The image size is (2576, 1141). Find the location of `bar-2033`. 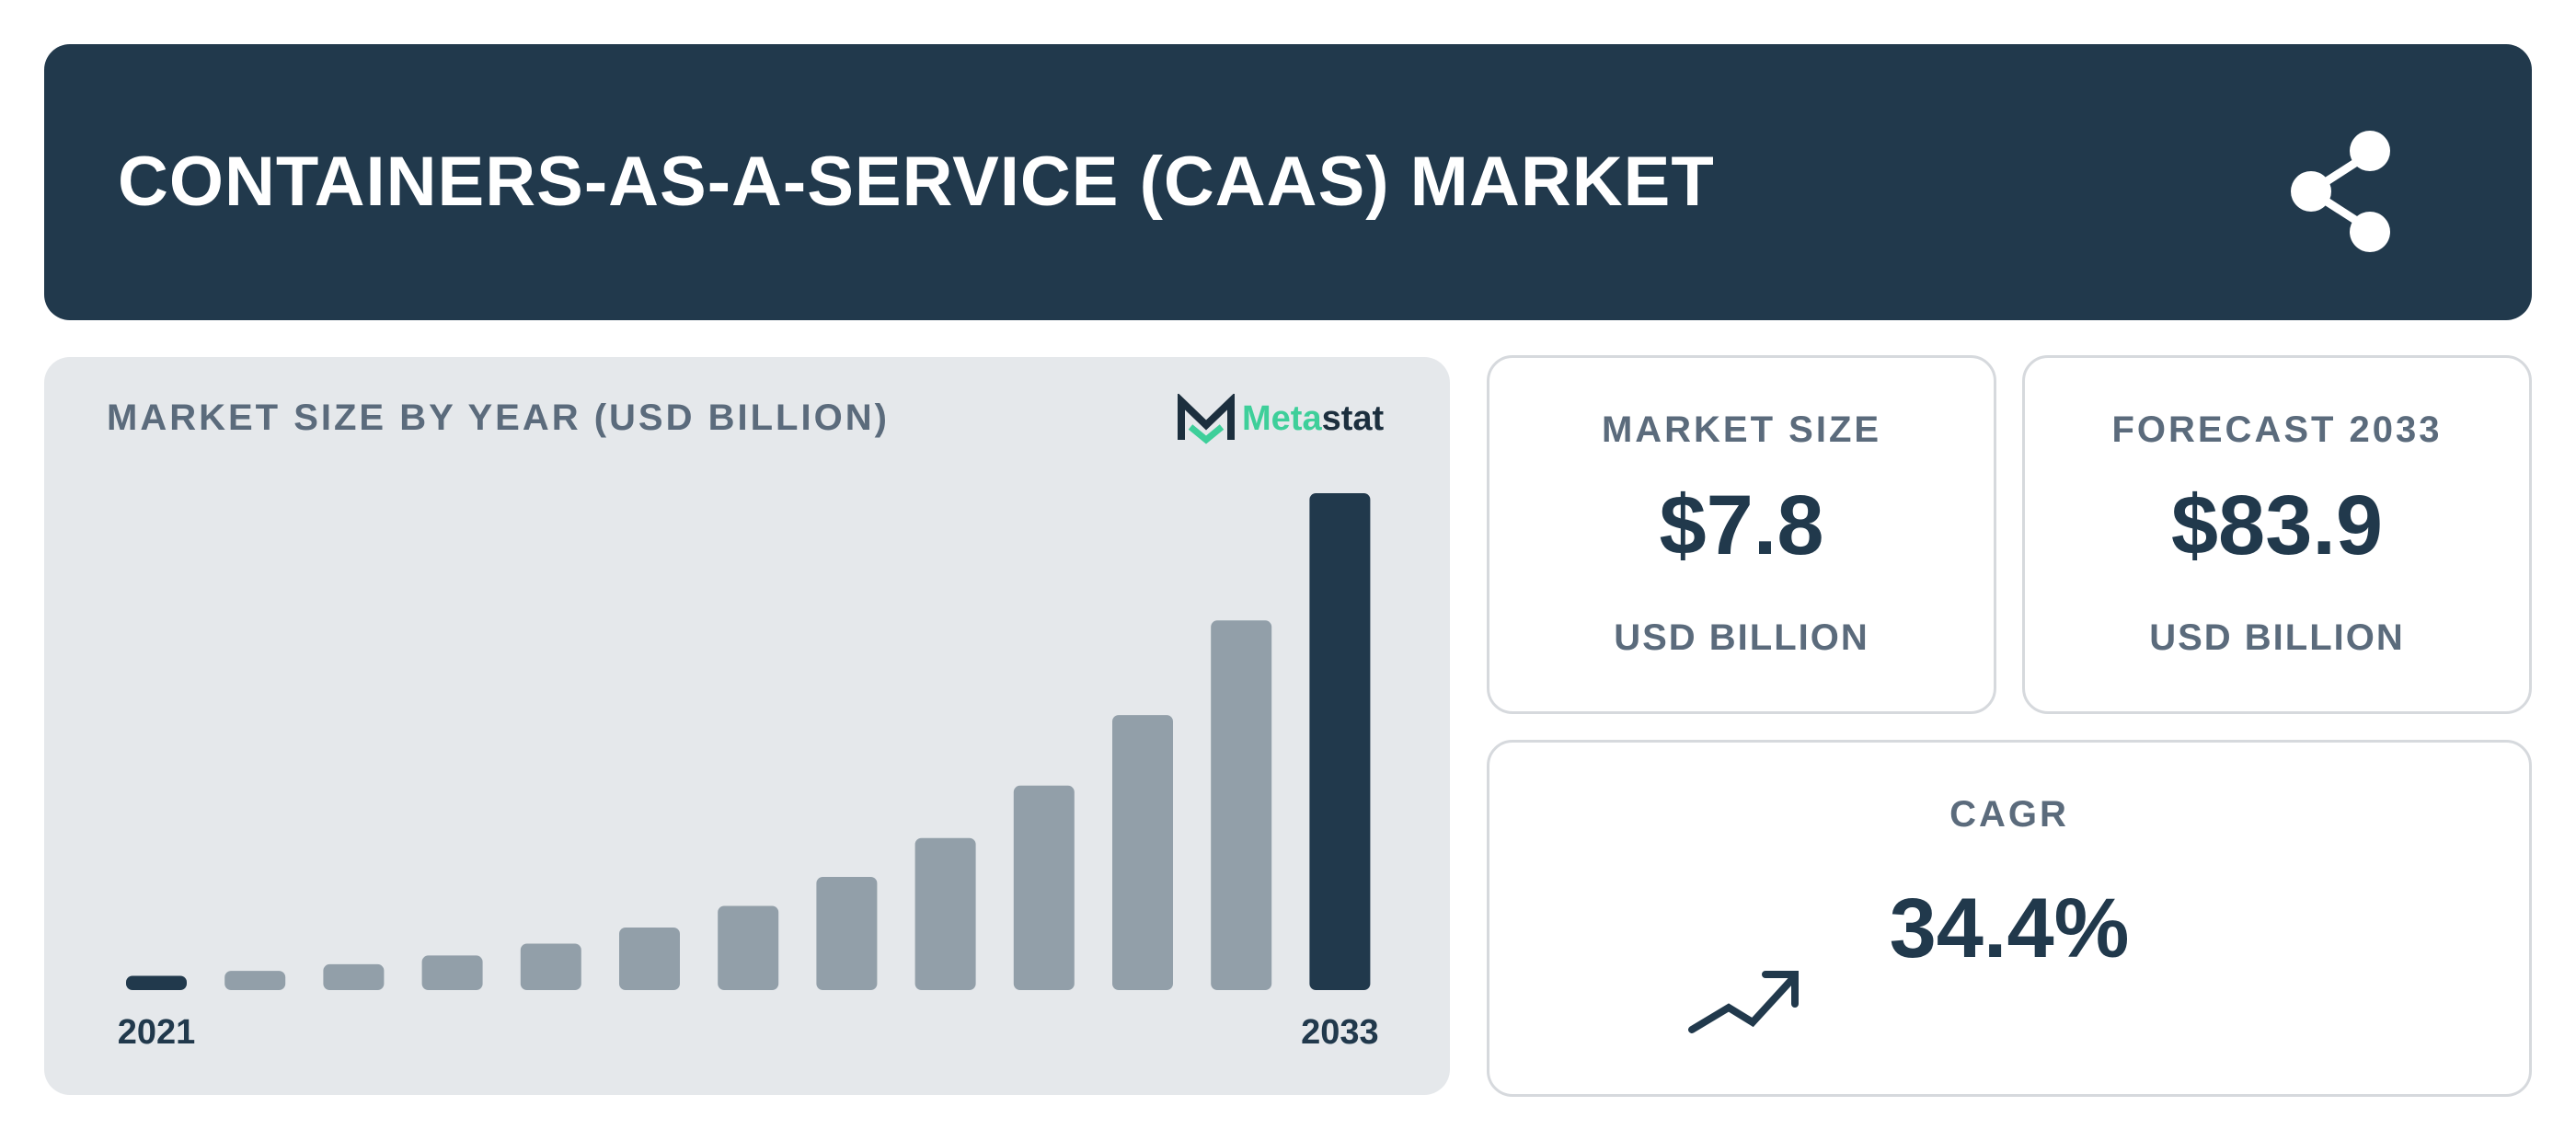

bar-2033 is located at coordinates (1340, 742).